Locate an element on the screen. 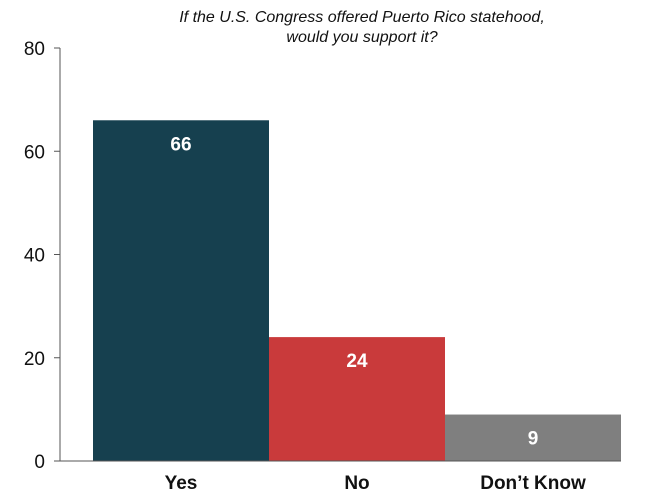  y-tick-label: 0 is located at coordinates (39, 462).